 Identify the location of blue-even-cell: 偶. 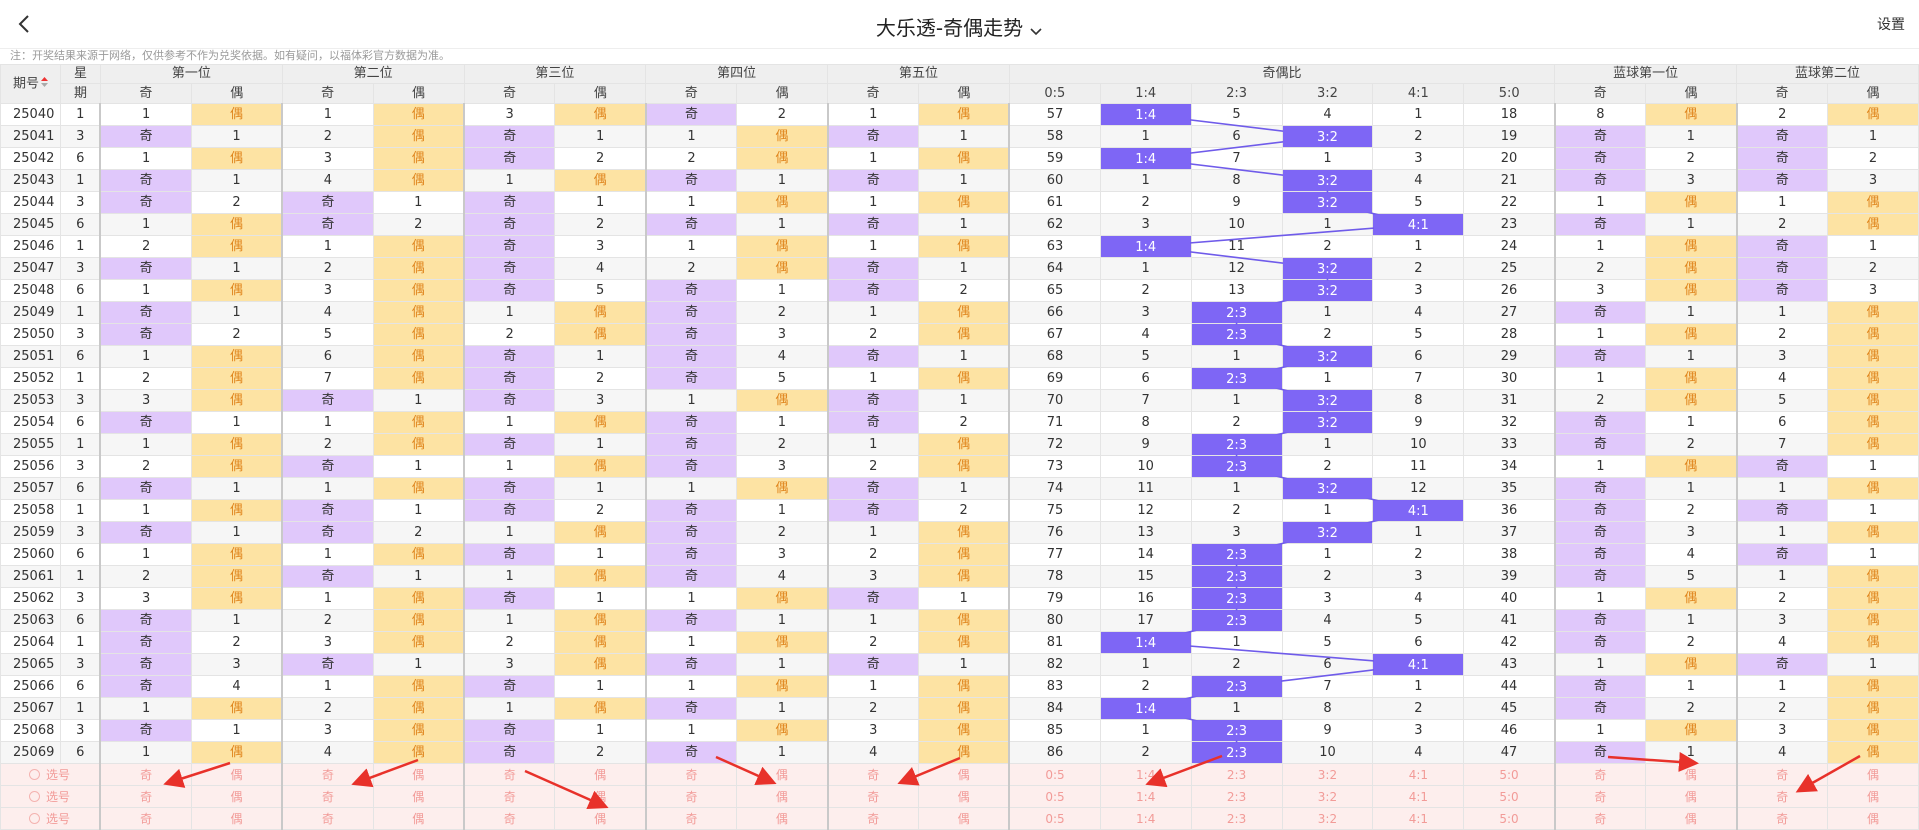
(1872, 334).